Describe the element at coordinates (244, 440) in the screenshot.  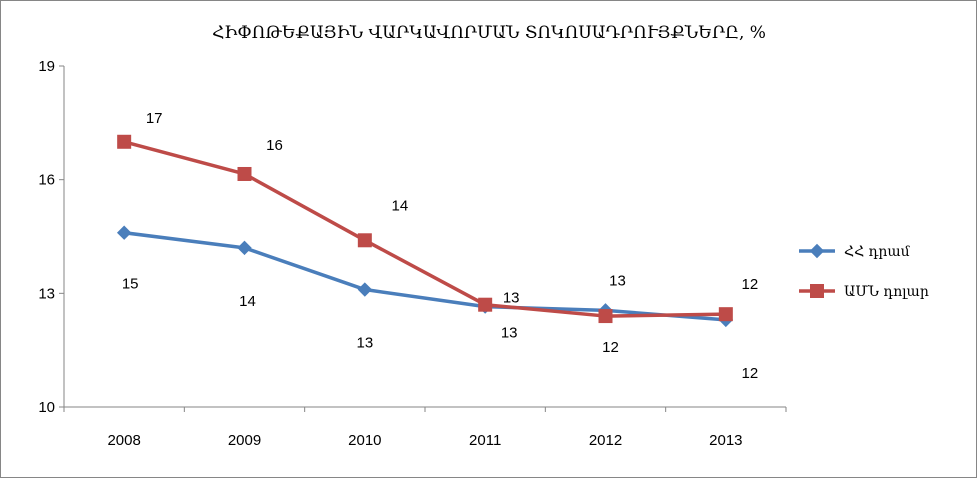
I see `x-tick-label: 2009` at that location.